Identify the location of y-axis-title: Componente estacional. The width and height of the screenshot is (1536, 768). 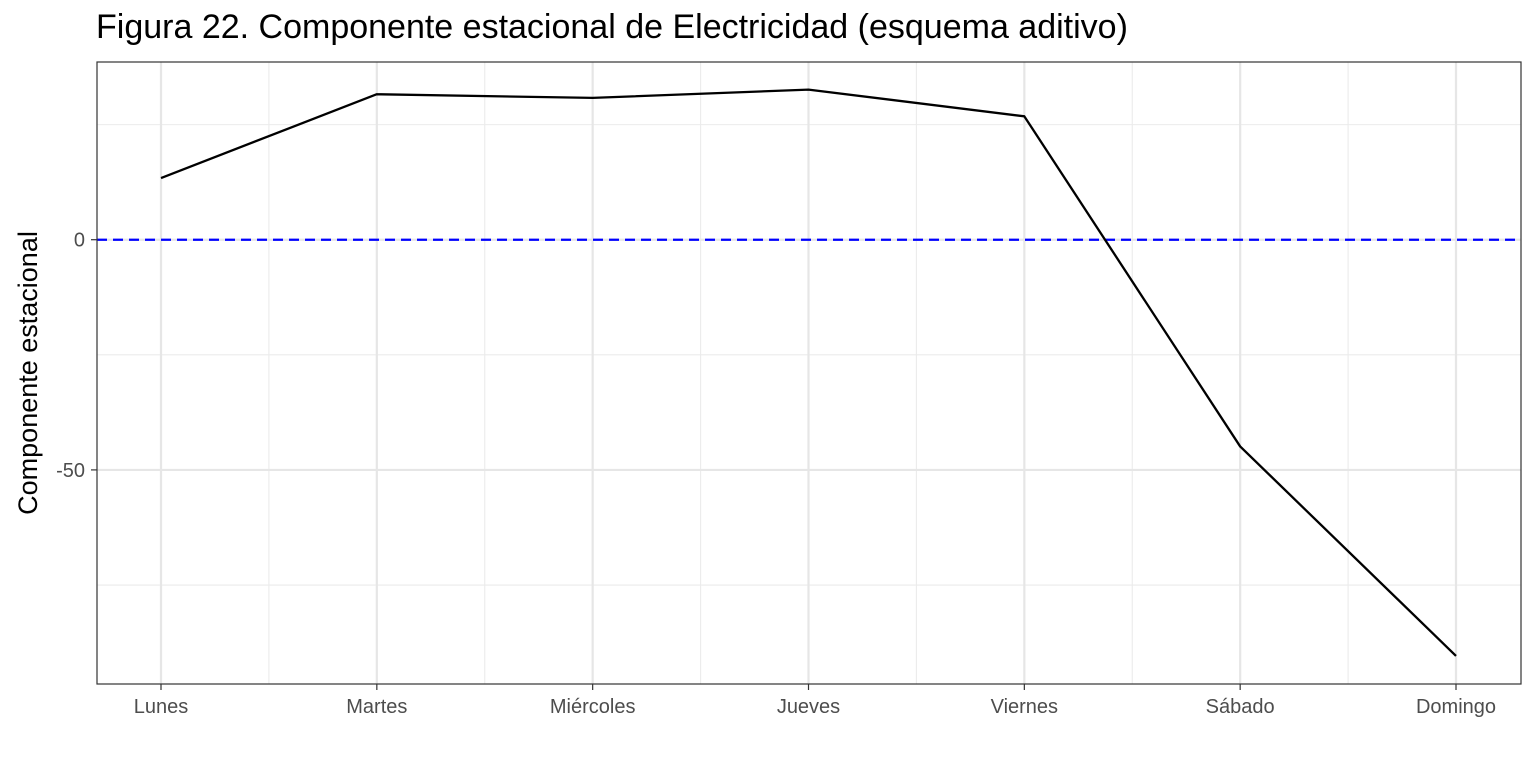
(28, 373).